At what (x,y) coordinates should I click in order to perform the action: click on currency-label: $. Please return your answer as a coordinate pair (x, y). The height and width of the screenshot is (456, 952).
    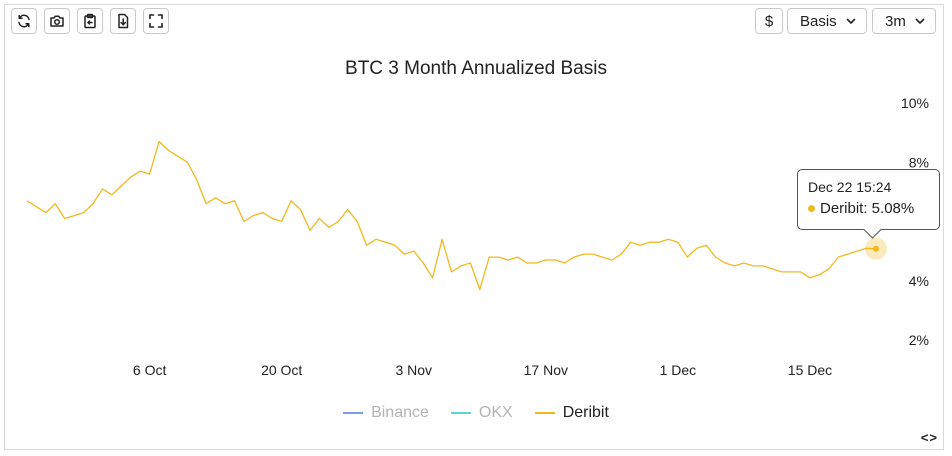
    Looking at the image, I should click on (769, 21).